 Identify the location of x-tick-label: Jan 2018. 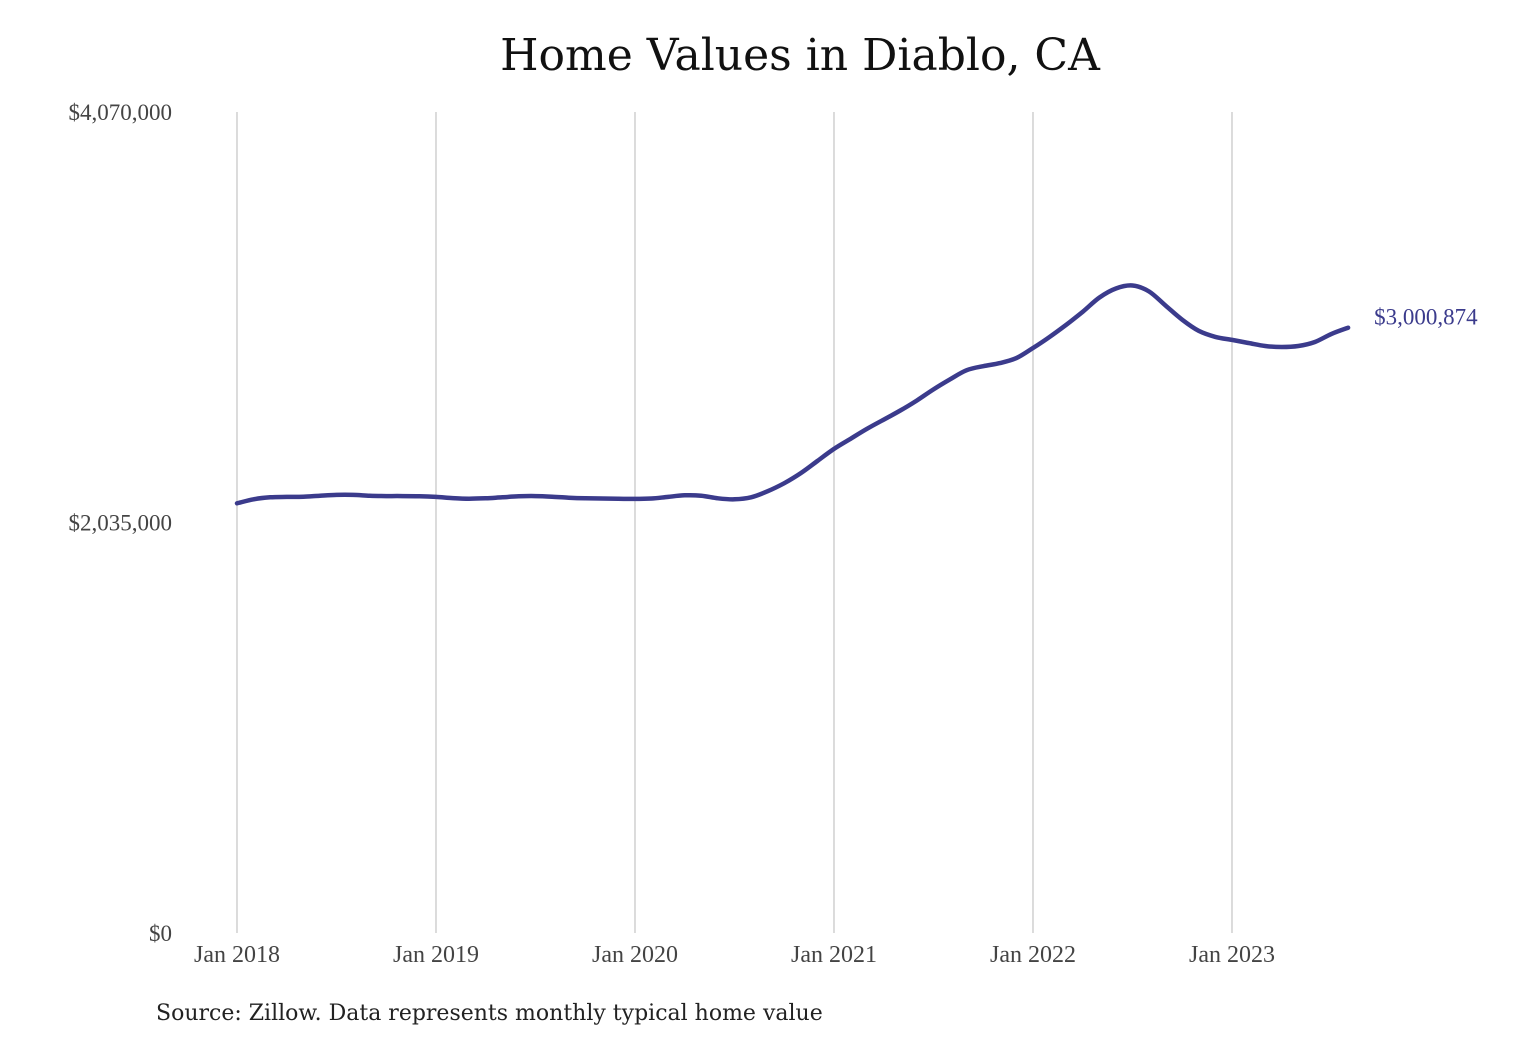
(237, 955).